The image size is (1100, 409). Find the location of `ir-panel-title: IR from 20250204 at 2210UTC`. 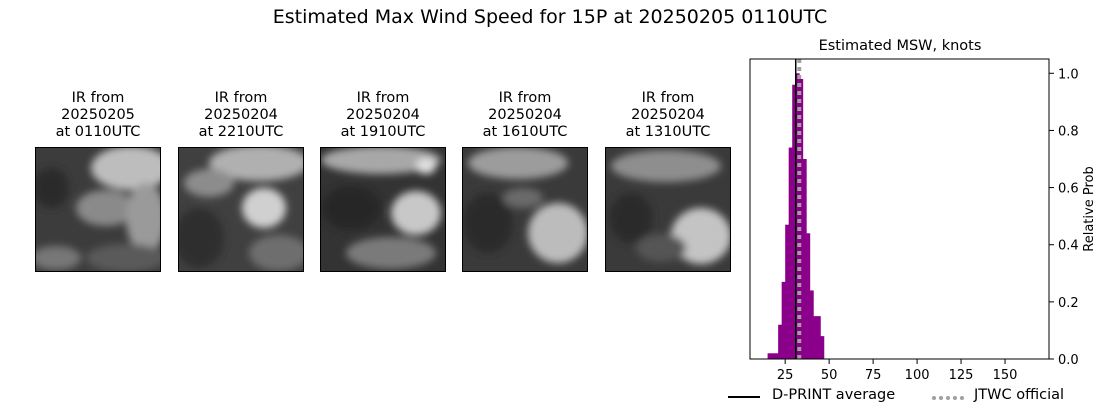

ir-panel-title: IR from 20250204 at 2210UTC is located at coordinates (241, 115).